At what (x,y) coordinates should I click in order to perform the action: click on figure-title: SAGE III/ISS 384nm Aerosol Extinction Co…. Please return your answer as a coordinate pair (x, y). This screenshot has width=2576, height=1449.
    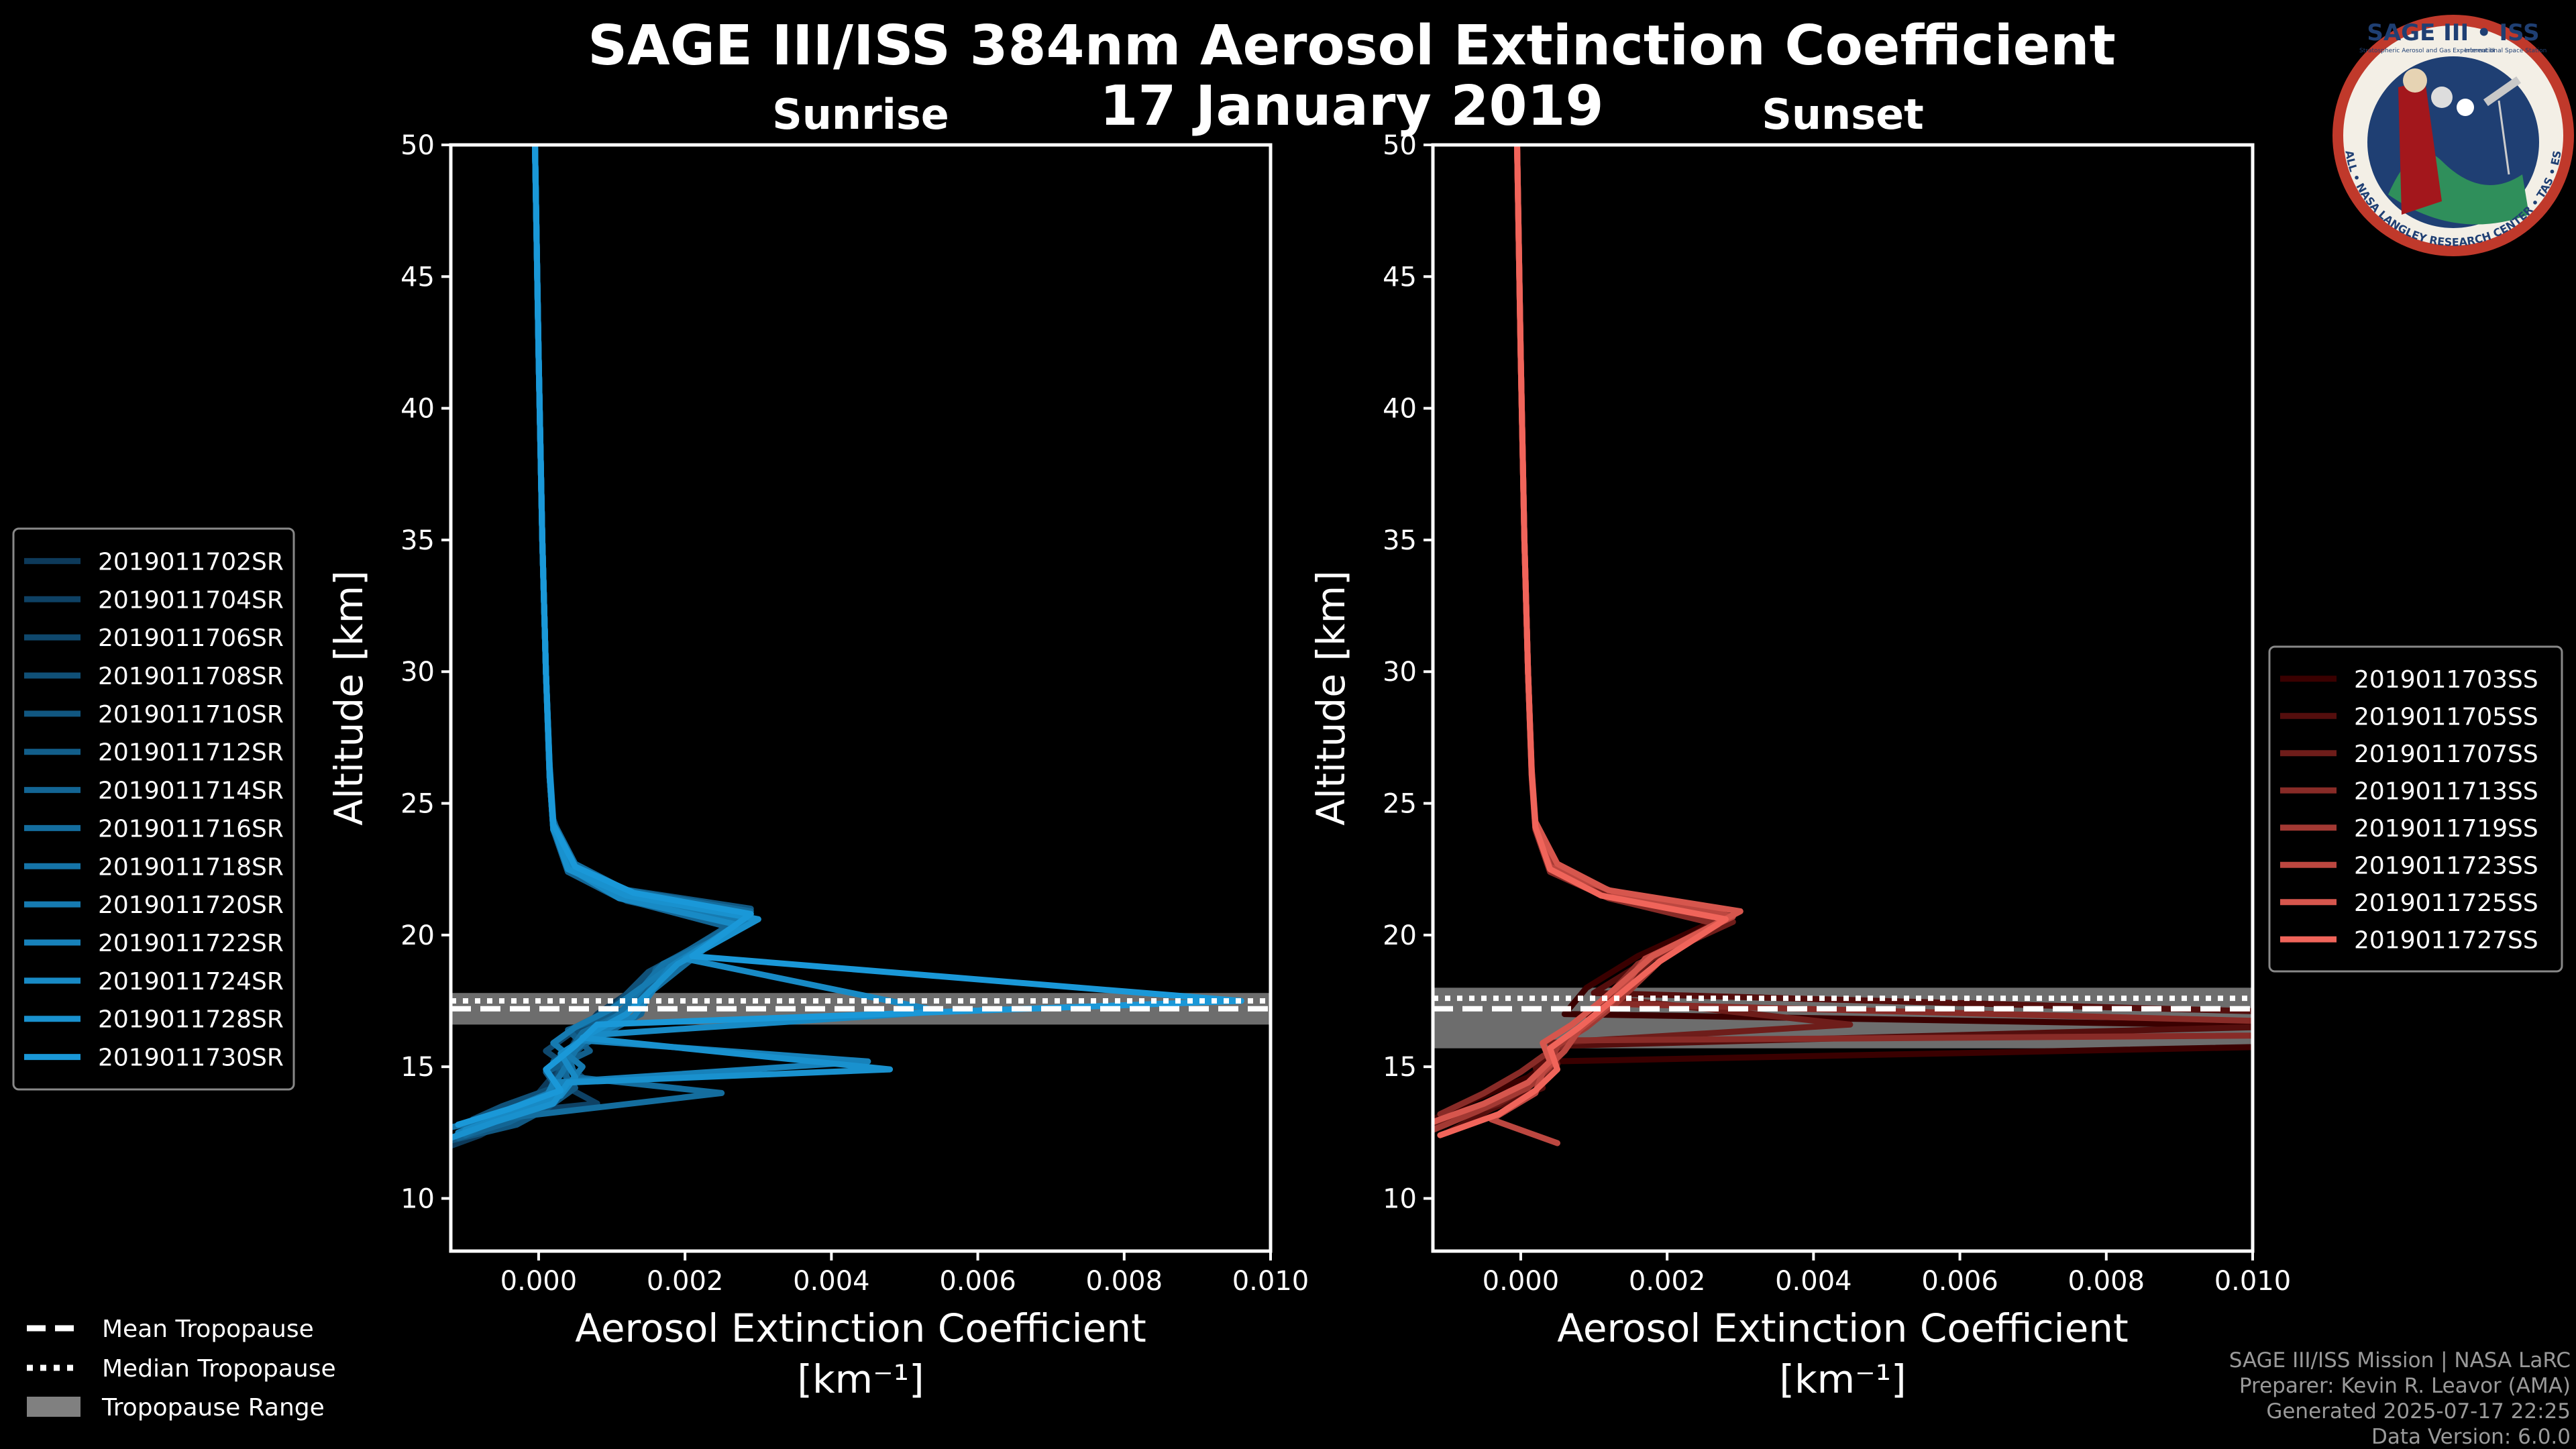
    Looking at the image, I should click on (1352, 46).